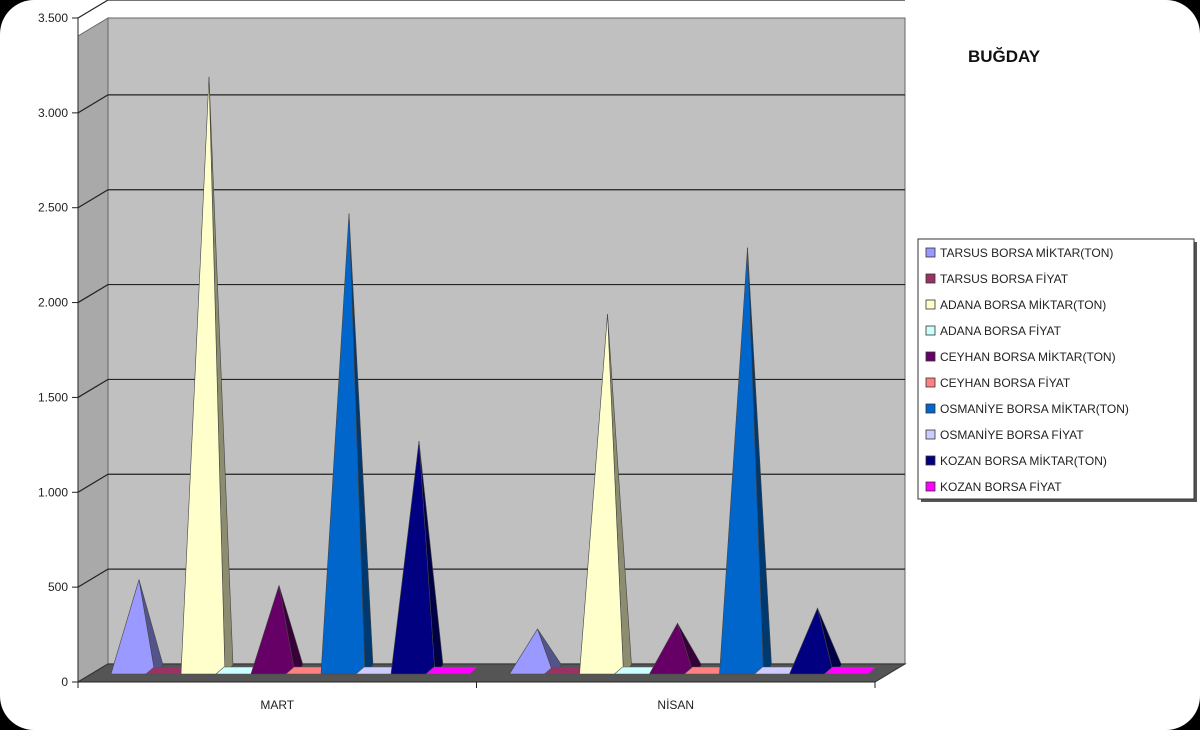  What do you see at coordinates (1023, 461) in the screenshot?
I see `legend-label: KOZAN BORSA MİKTAR(TON)` at bounding box center [1023, 461].